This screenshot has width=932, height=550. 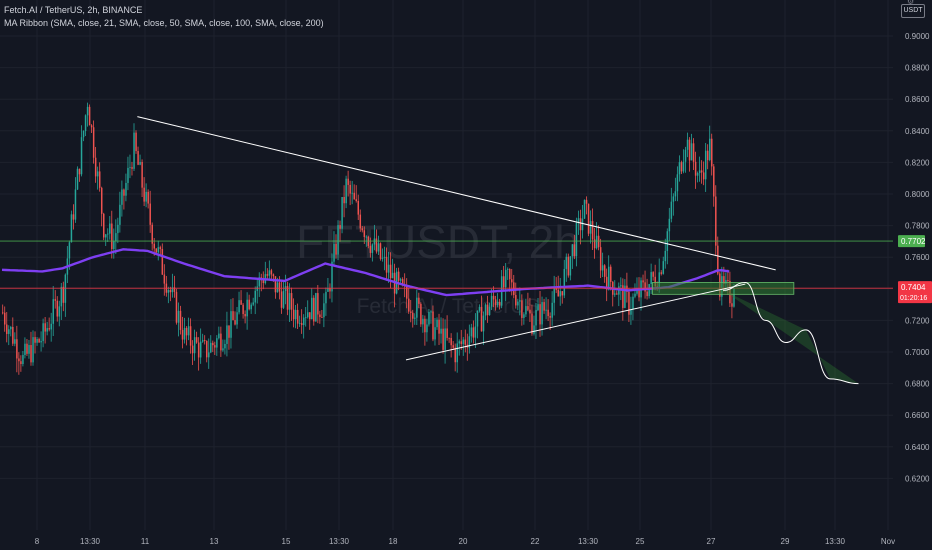 What do you see at coordinates (913, 287) in the screenshot?
I see `current-price-label: 0.7404` at bounding box center [913, 287].